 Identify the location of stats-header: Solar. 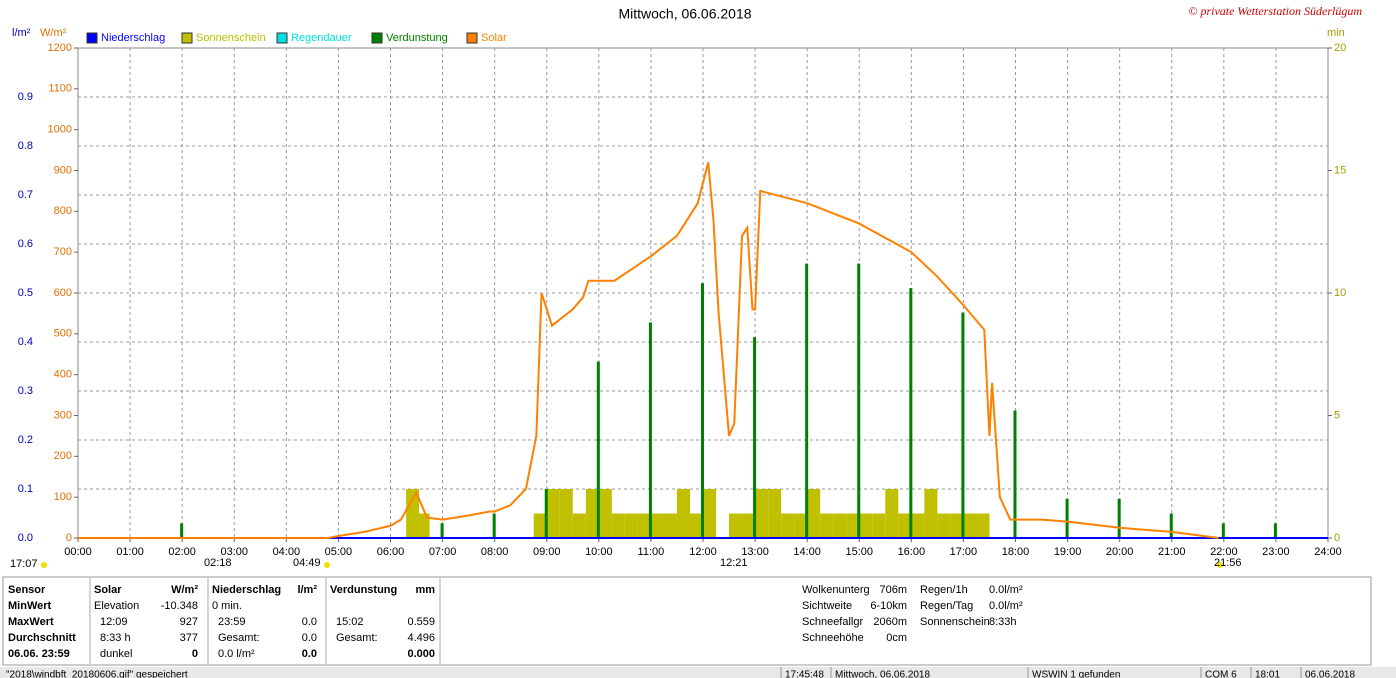
(108, 590).